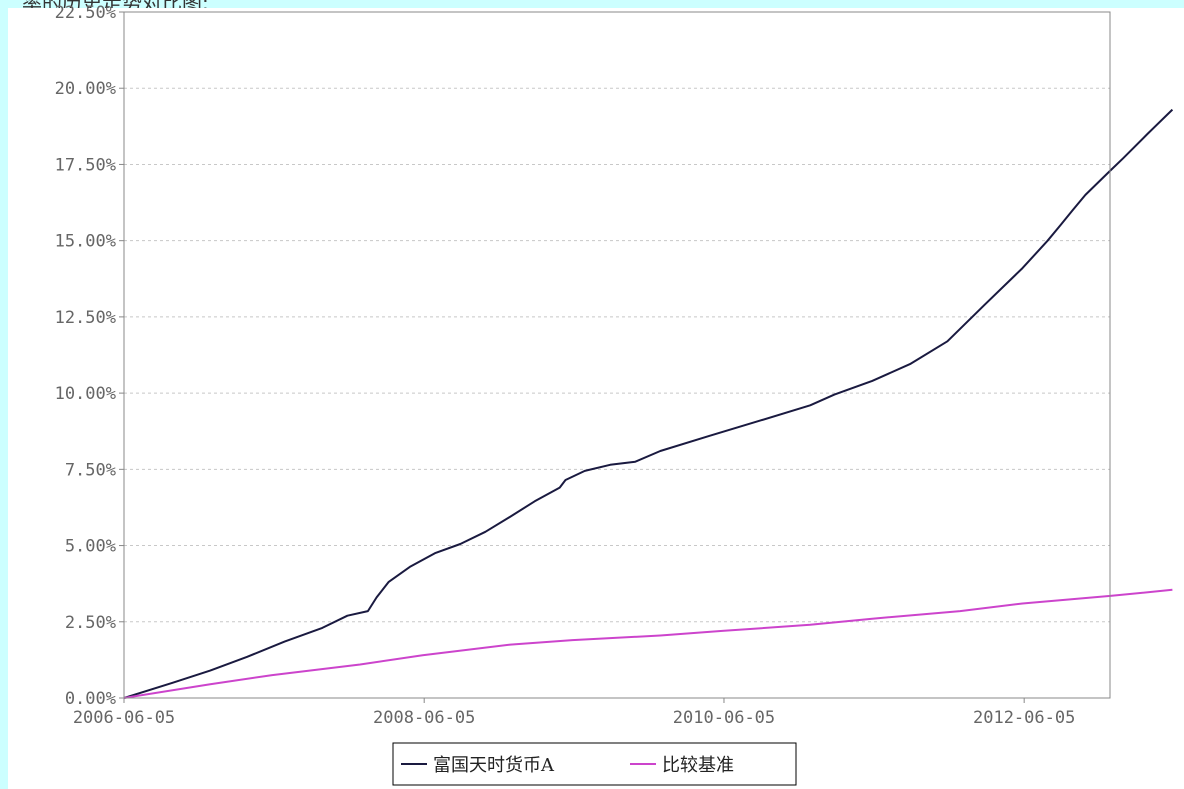 The height and width of the screenshot is (789, 1184). What do you see at coordinates (85, 242) in the screenshot?
I see `y-tick-label: 15.00%` at bounding box center [85, 242].